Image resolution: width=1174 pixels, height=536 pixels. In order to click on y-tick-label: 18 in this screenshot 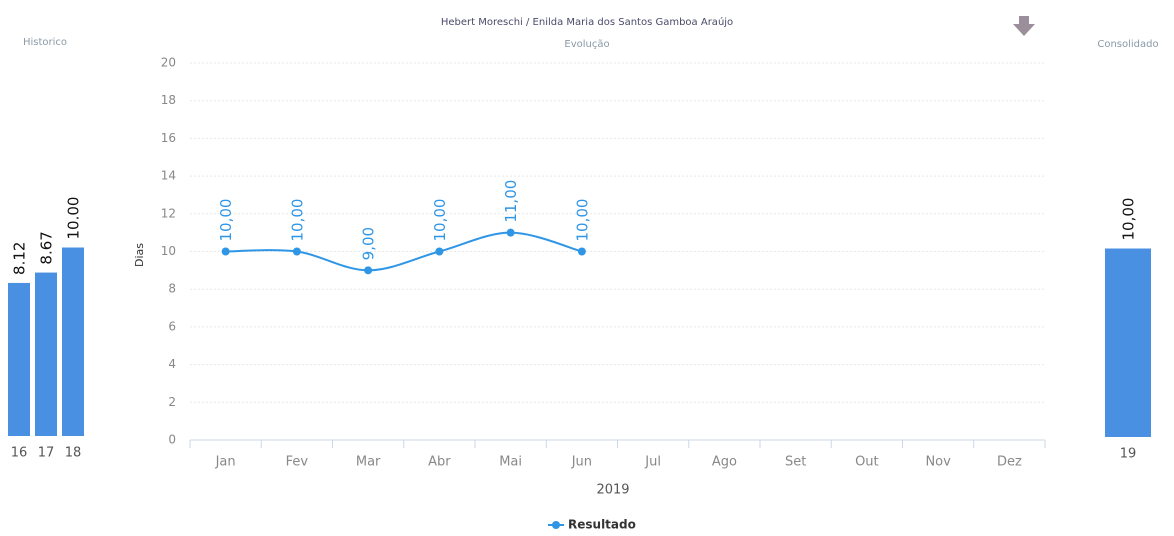, I will do `click(168, 100)`.